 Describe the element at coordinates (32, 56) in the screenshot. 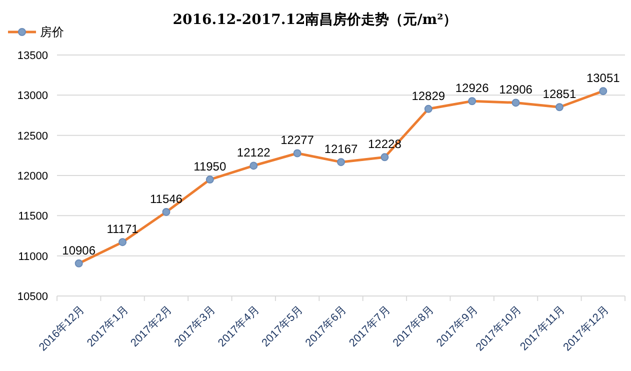

I see `y-tick-label: 13500` at that location.